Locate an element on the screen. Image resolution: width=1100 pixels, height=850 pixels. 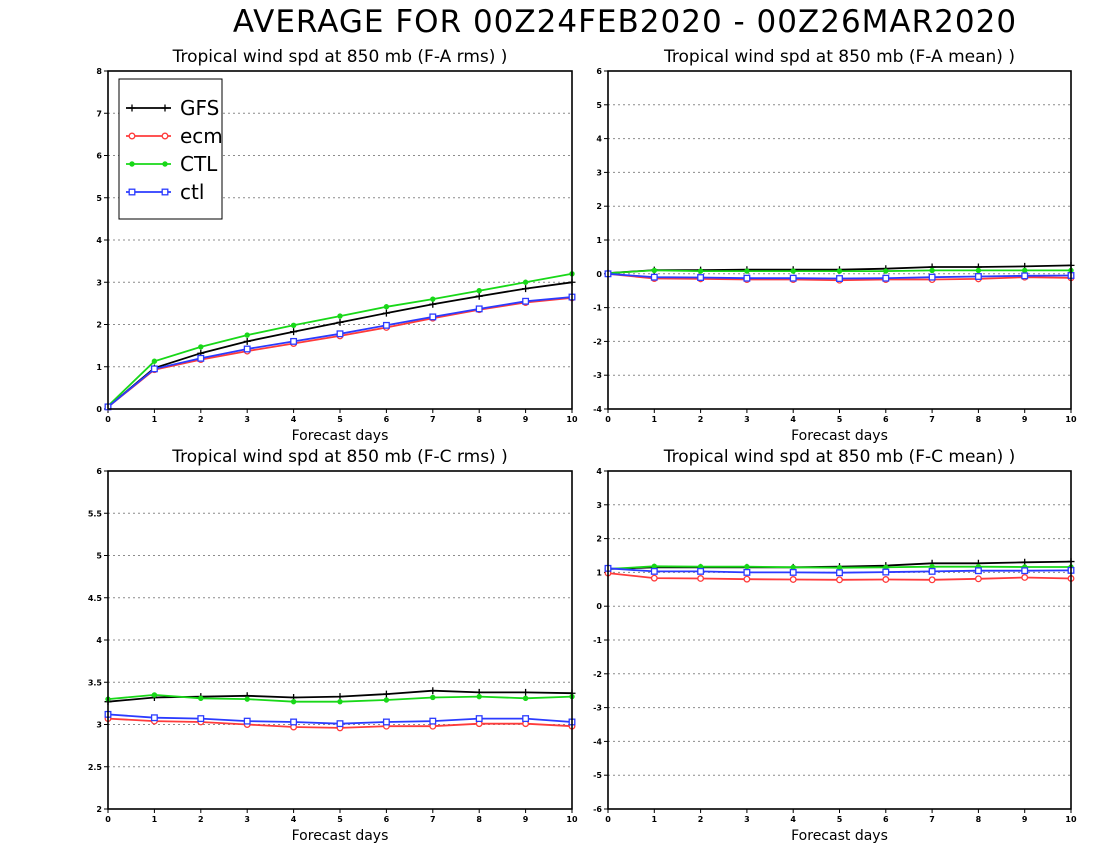
legend-label-ecm: ecm is located at coordinates (201, 136).